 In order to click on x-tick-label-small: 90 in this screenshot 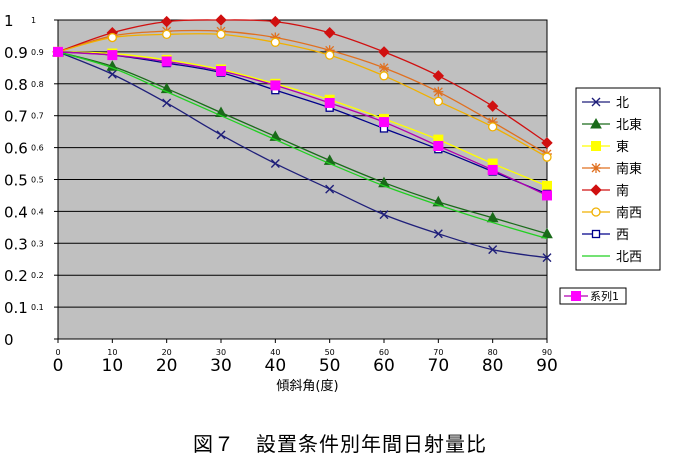, I will do `click(547, 352)`.